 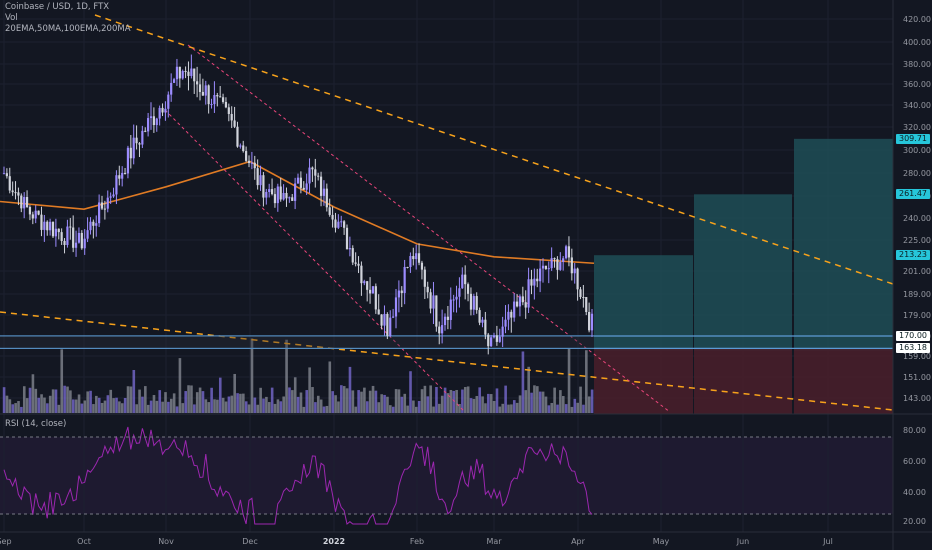 I want to click on volume-label: Vol, so click(x=11, y=18).